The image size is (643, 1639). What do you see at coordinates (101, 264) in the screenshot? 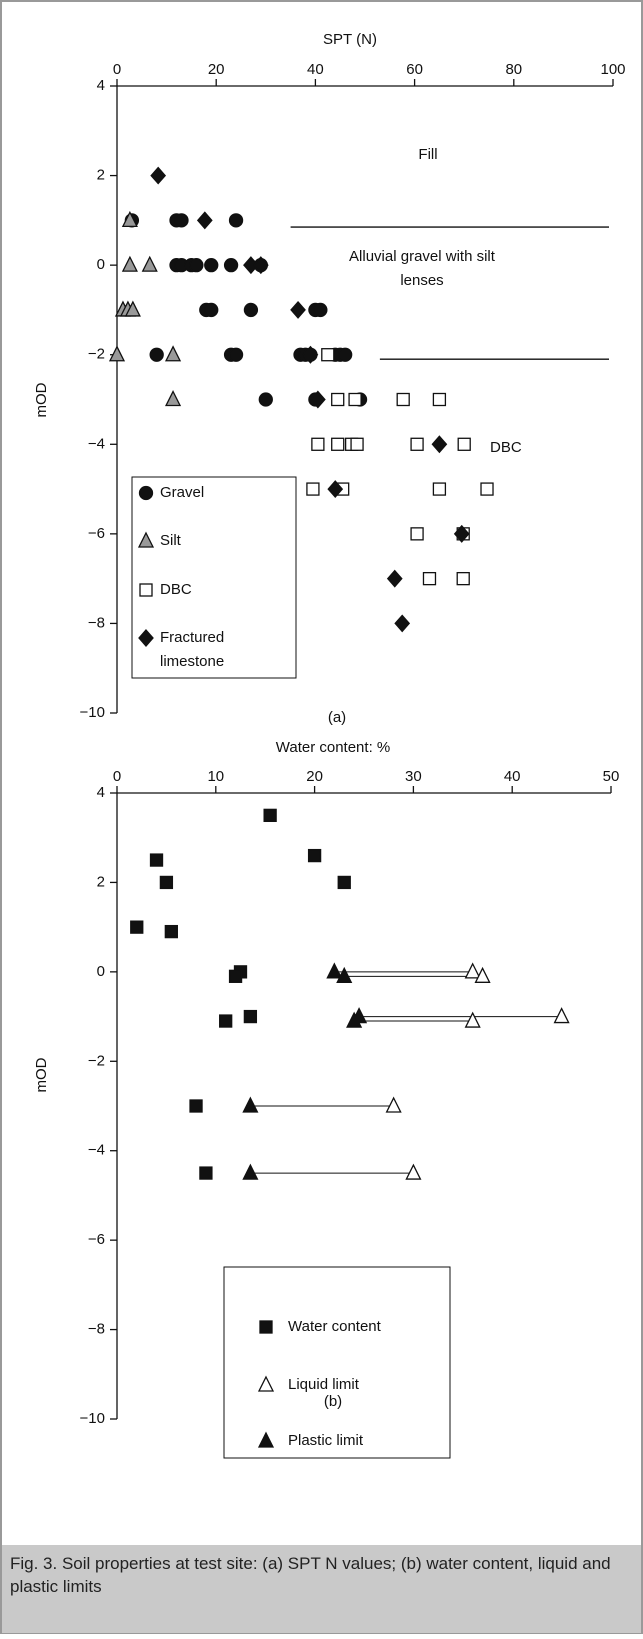
I see `y-tick-label: 0` at bounding box center [101, 264].